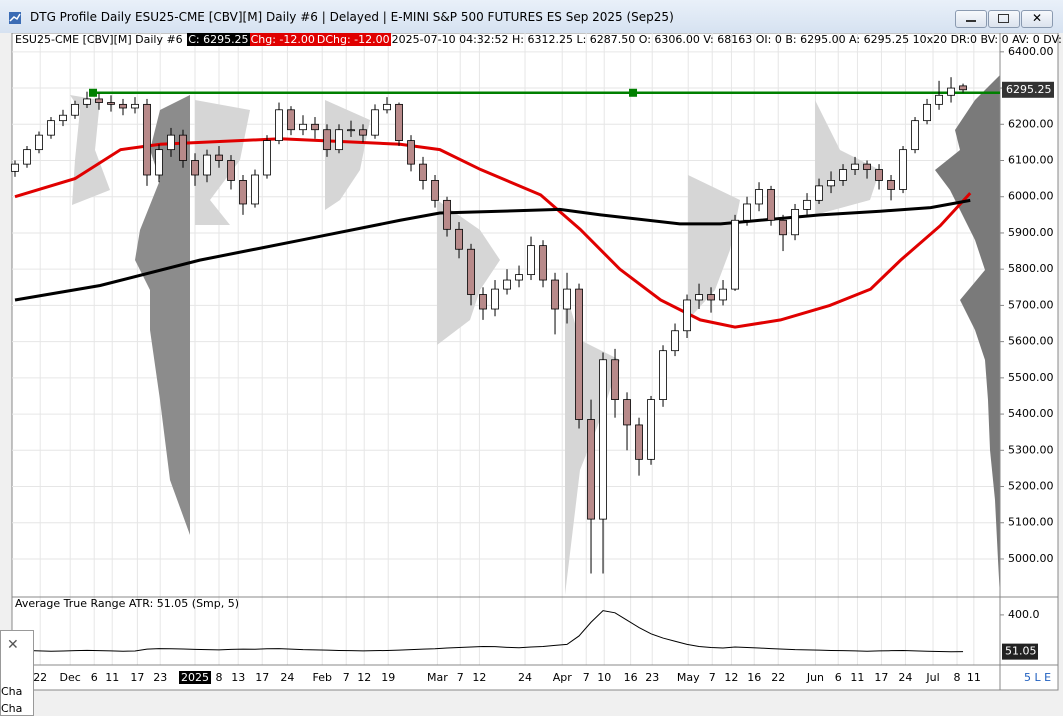  What do you see at coordinates (13, 645) in the screenshot?
I see `popup-close: ✕` at bounding box center [13, 645].